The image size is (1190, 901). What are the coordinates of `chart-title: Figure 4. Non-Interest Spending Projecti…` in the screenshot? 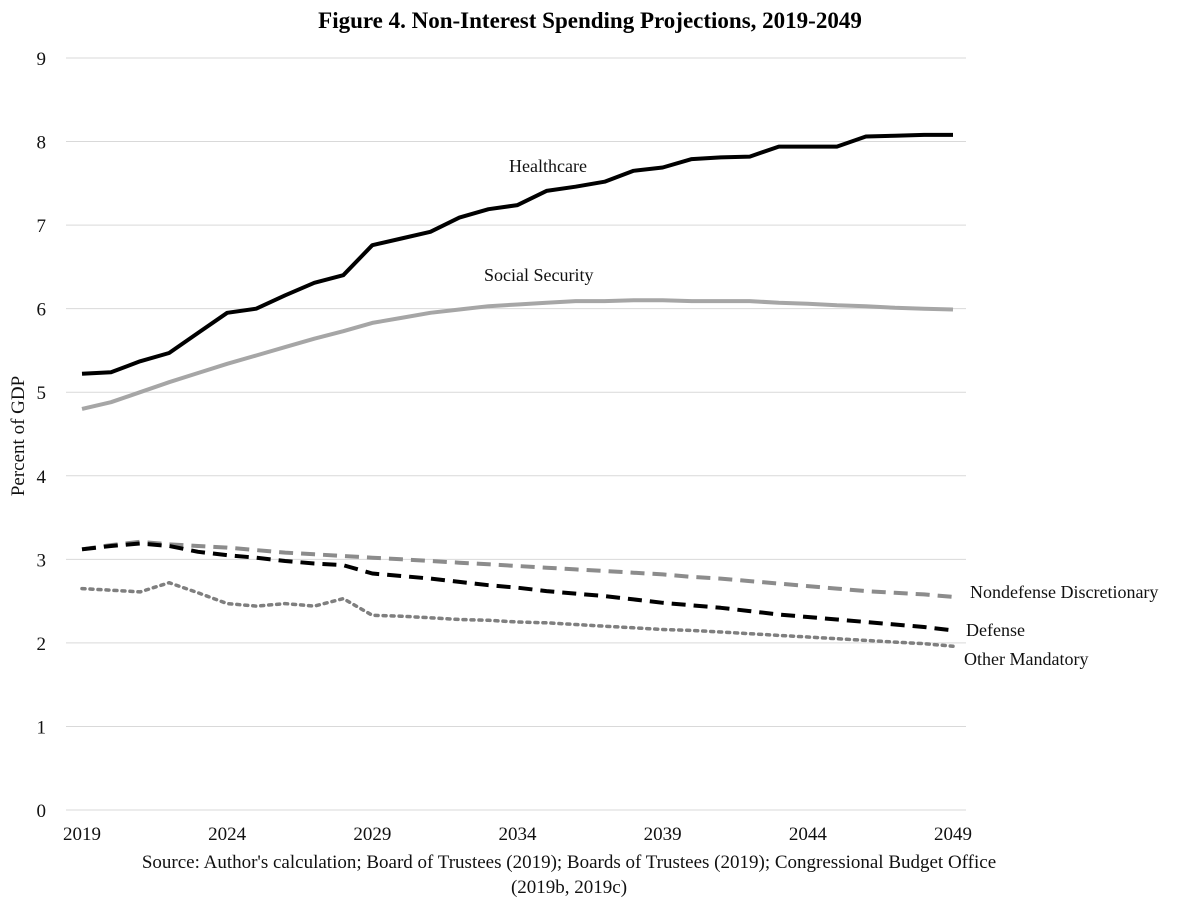 It's located at (590, 20).